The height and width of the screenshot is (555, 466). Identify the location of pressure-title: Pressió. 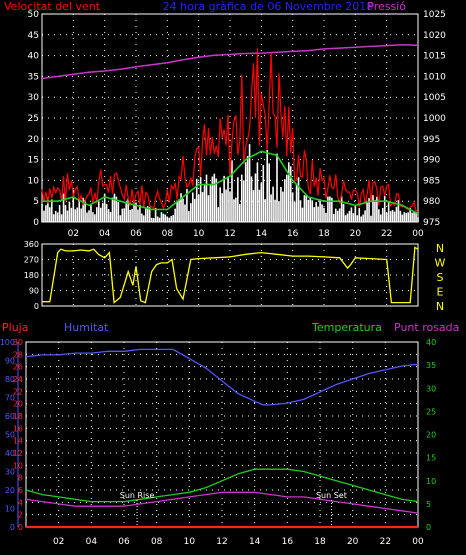
(386, 6).